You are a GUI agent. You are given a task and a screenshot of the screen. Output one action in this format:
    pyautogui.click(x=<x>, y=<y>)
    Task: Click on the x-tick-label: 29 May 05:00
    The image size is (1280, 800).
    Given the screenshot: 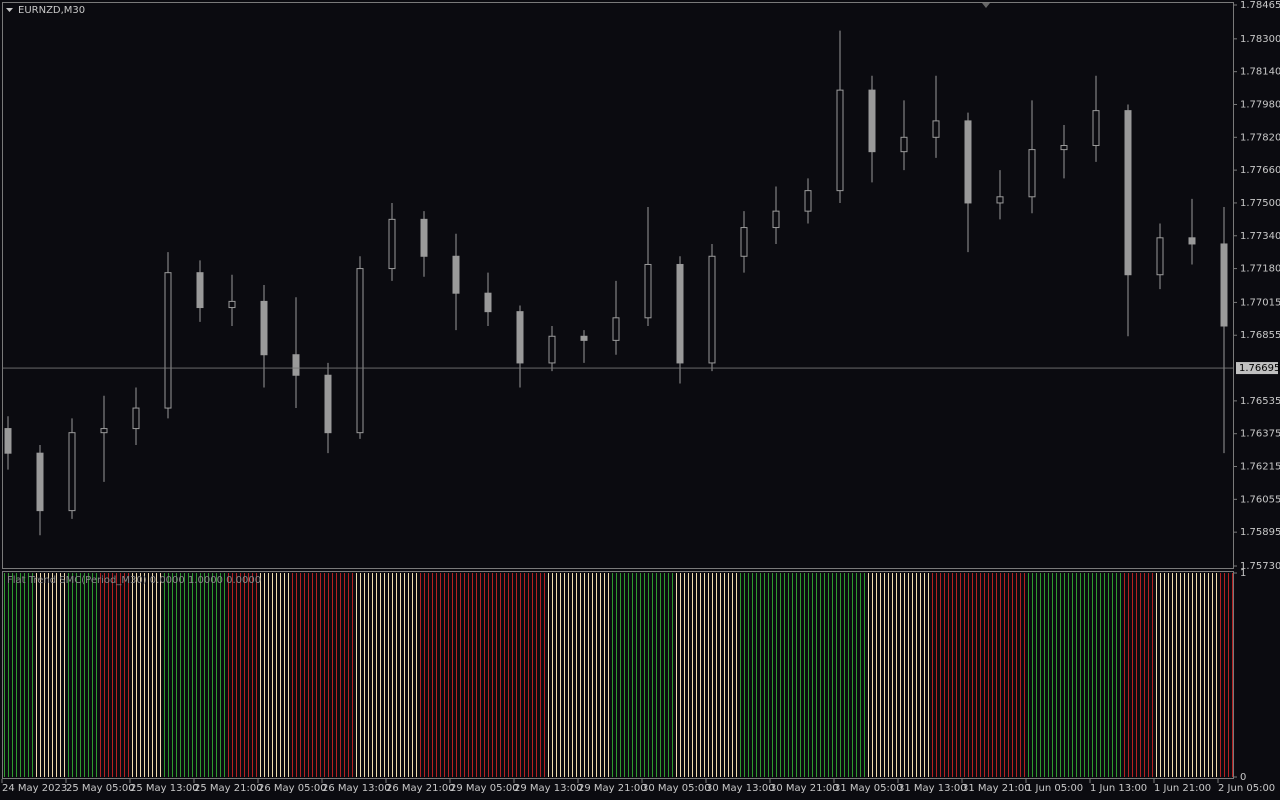 What is the action you would take?
    pyautogui.click(x=484, y=788)
    